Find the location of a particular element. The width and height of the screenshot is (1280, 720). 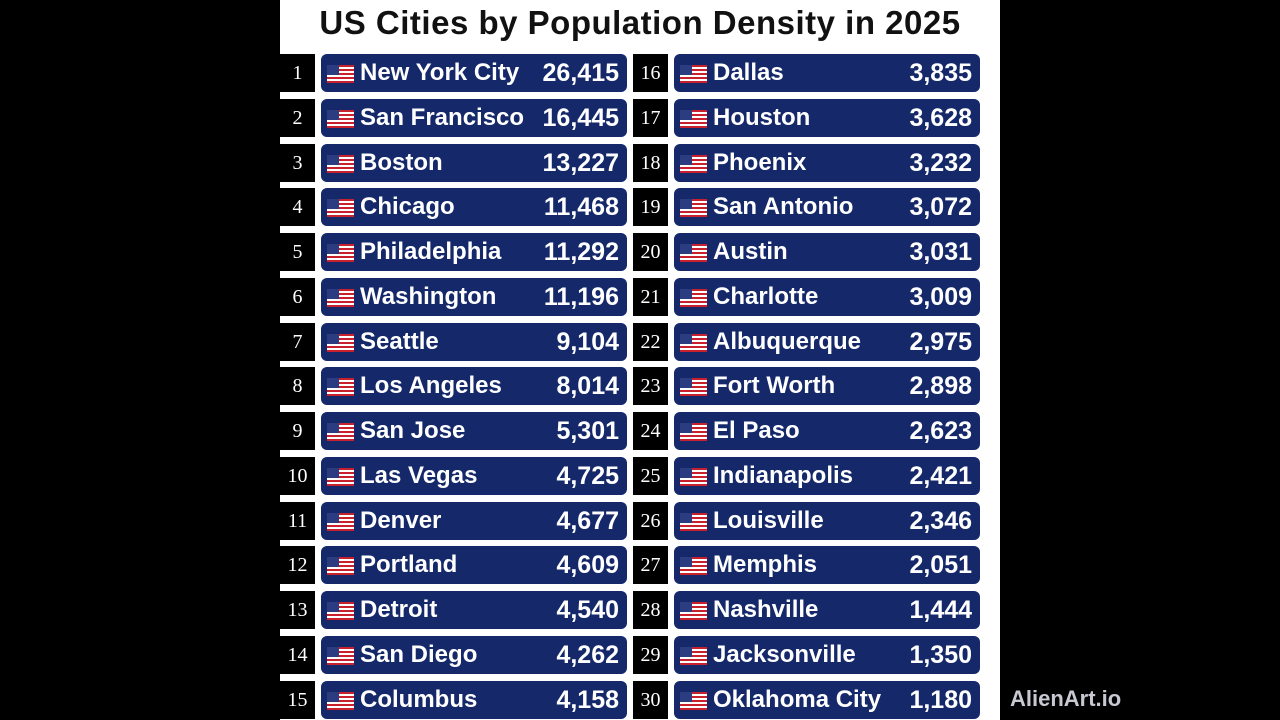

city-name: Chicago is located at coordinates (407, 207).